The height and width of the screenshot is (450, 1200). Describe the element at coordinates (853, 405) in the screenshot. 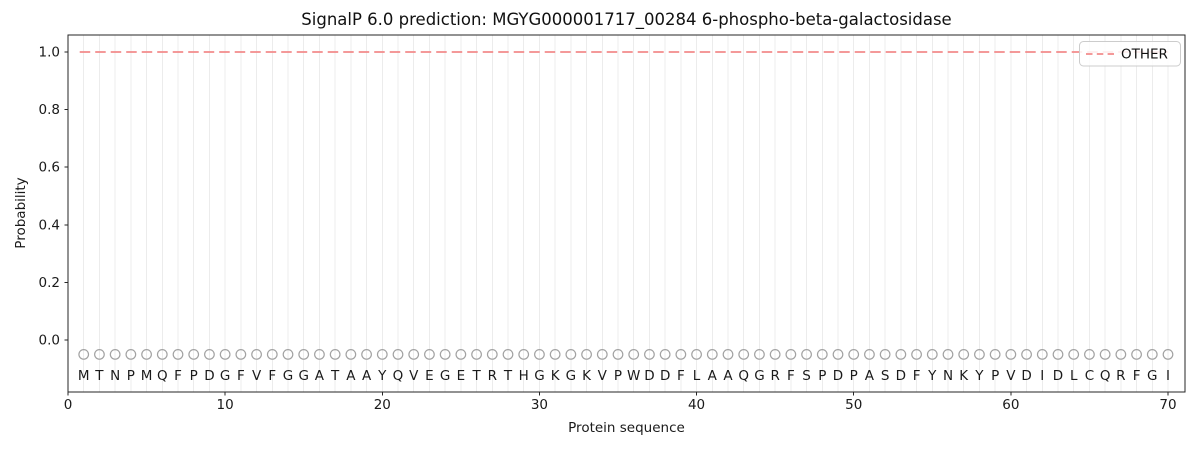

I see `x-tick-label: 50` at that location.